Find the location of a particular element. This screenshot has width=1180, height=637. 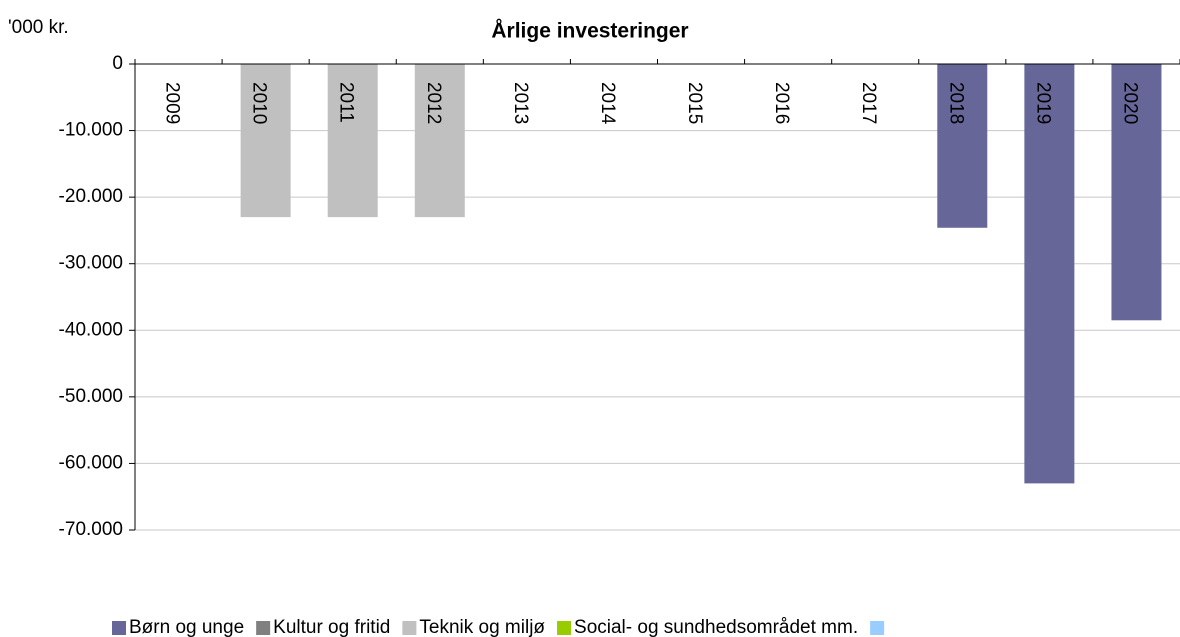

y-tick-label: -40.000 is located at coordinates (91, 329).